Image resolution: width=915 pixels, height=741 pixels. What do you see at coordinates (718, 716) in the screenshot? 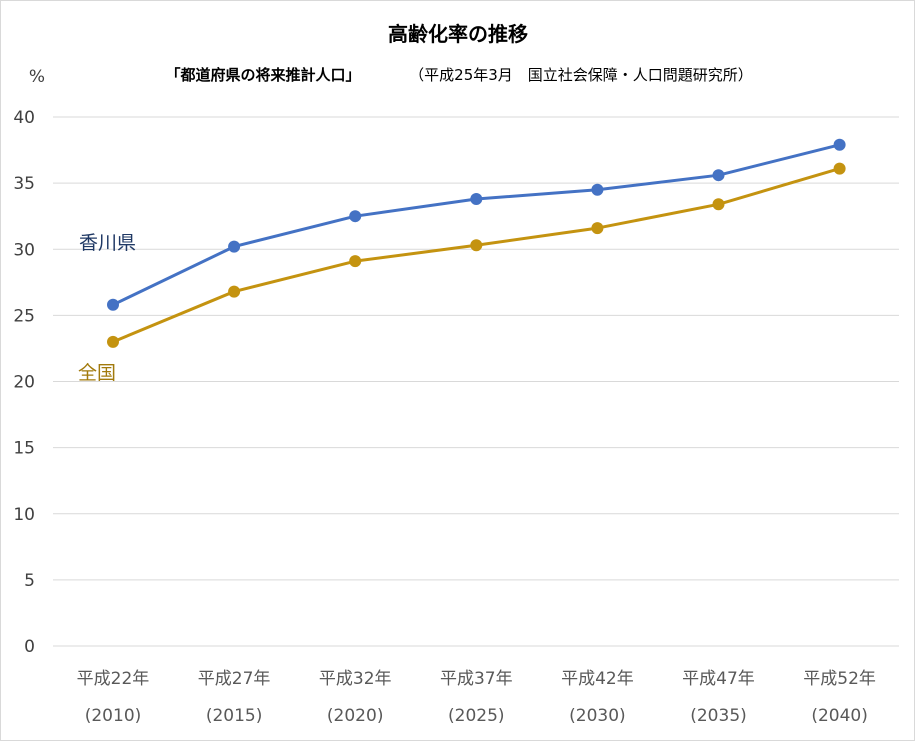
I see `x-tick-sublabel: (2035)` at bounding box center [718, 716].